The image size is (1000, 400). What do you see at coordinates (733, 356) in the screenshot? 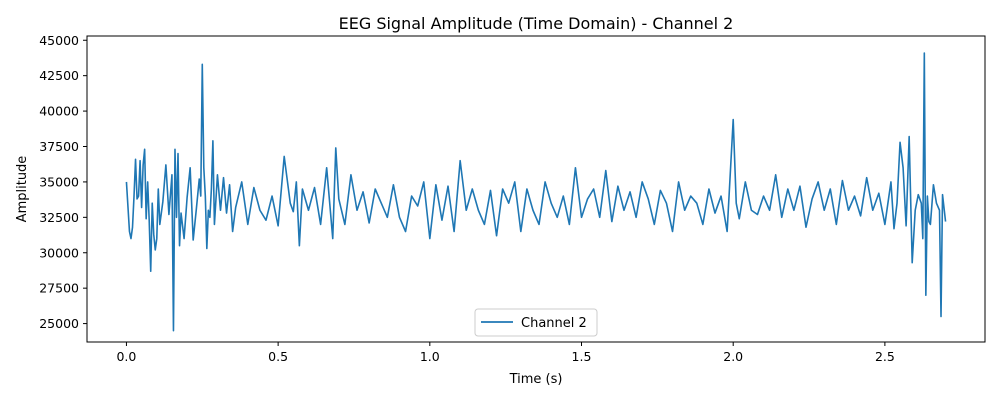
I see `x-tick-label: 2.0` at bounding box center [733, 356].